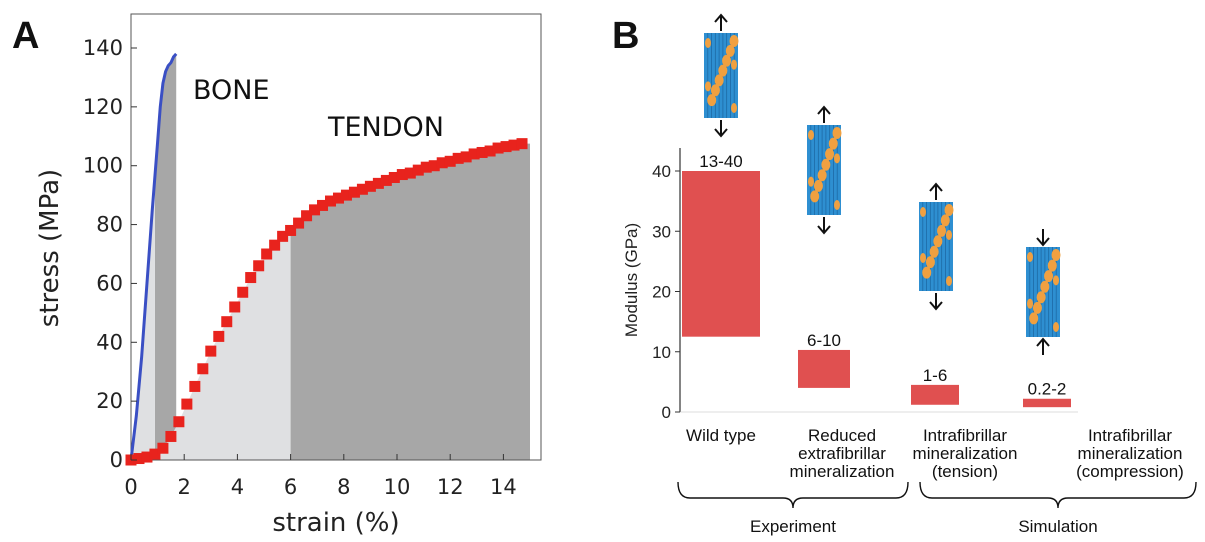  I want to click on y-tick-label: 80, so click(109, 225).